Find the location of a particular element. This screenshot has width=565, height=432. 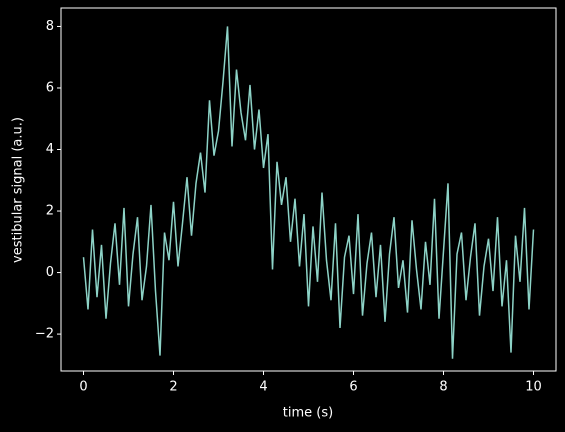

x-tick-label: 10 is located at coordinates (533, 387).